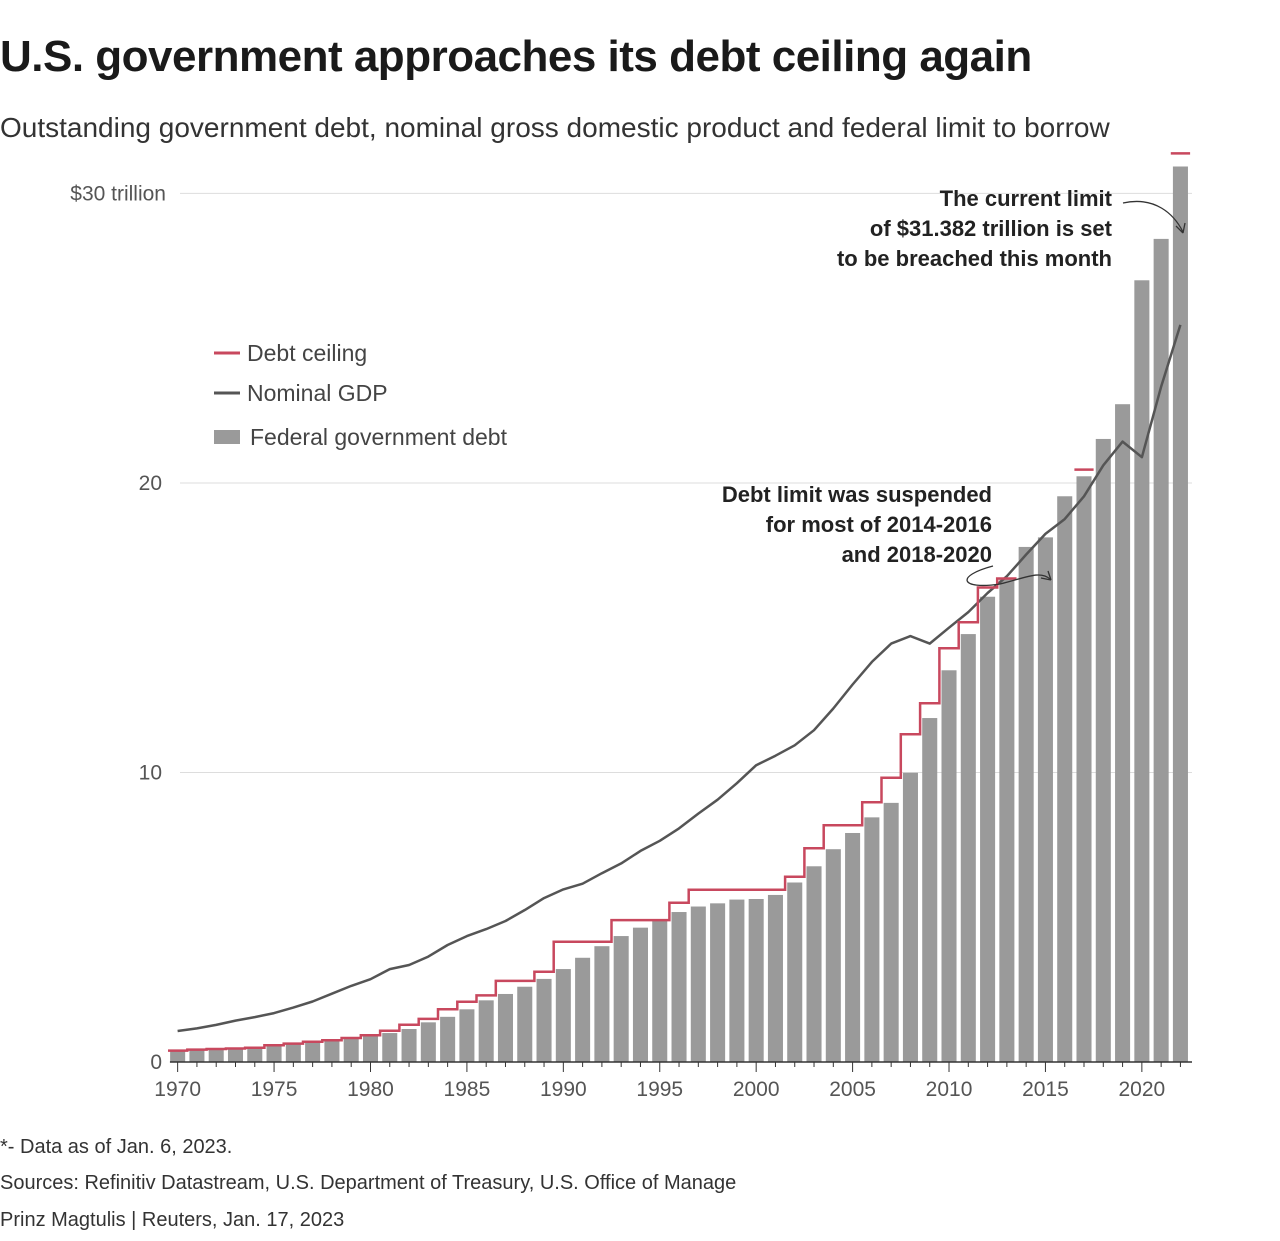 The width and height of the screenshot is (1280, 1241). I want to click on debt-bar-2016, so click(1065, 779).